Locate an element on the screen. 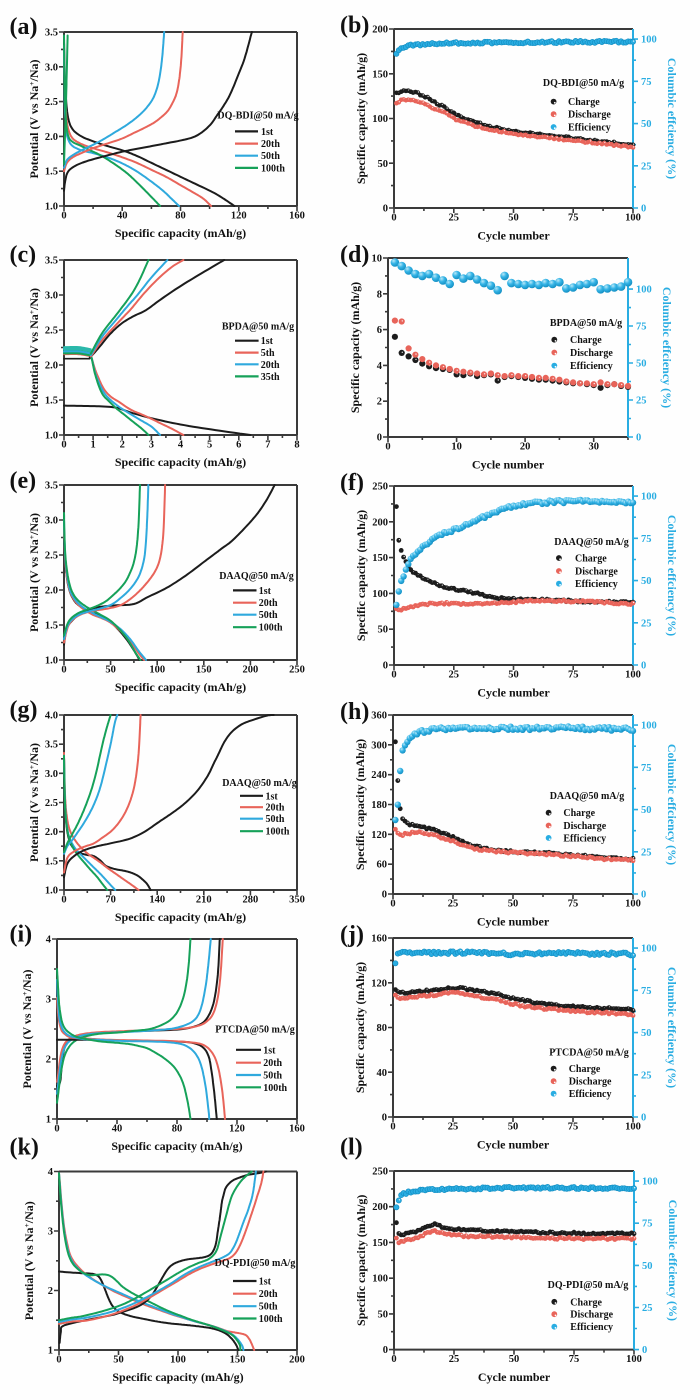 The width and height of the screenshot is (700, 1400). svg-text: 180 is located at coordinates (379, 805).